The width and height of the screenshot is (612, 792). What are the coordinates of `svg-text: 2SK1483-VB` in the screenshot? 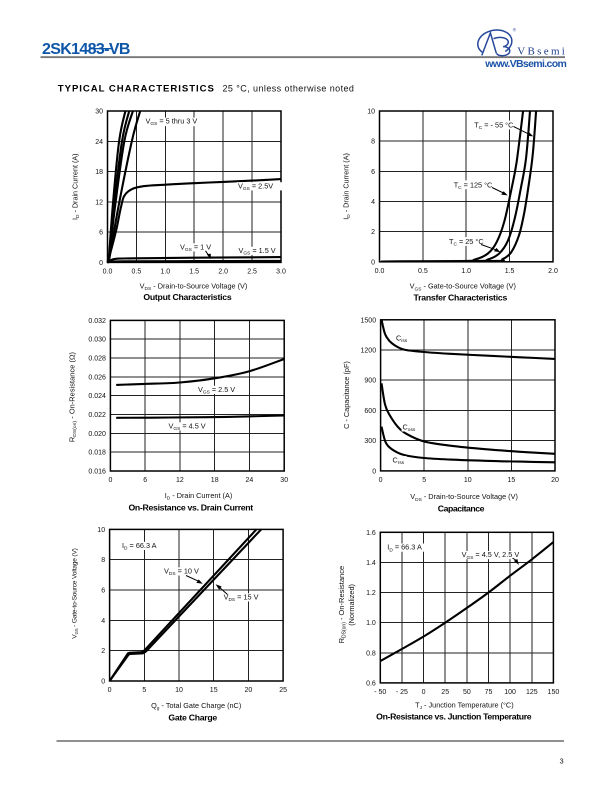 It's located at (86, 49).